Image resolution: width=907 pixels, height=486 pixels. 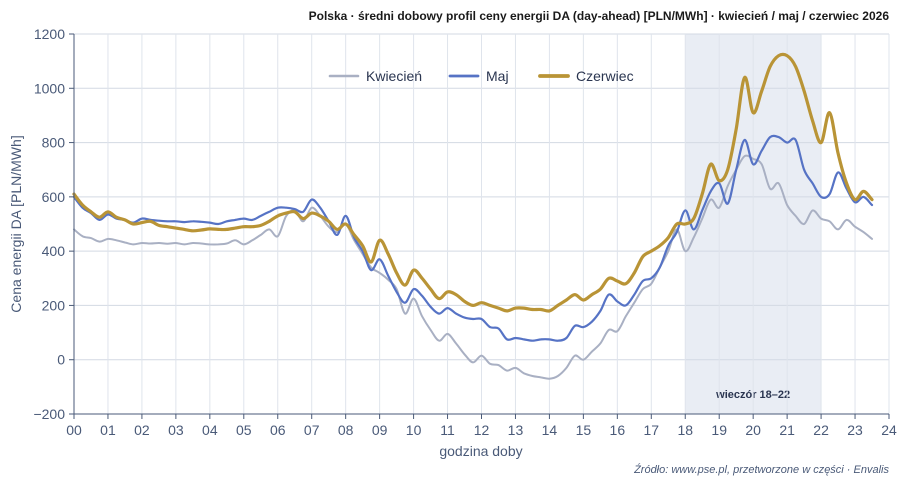 What do you see at coordinates (753, 430) in the screenshot?
I see `x-tick-label: 20` at bounding box center [753, 430].